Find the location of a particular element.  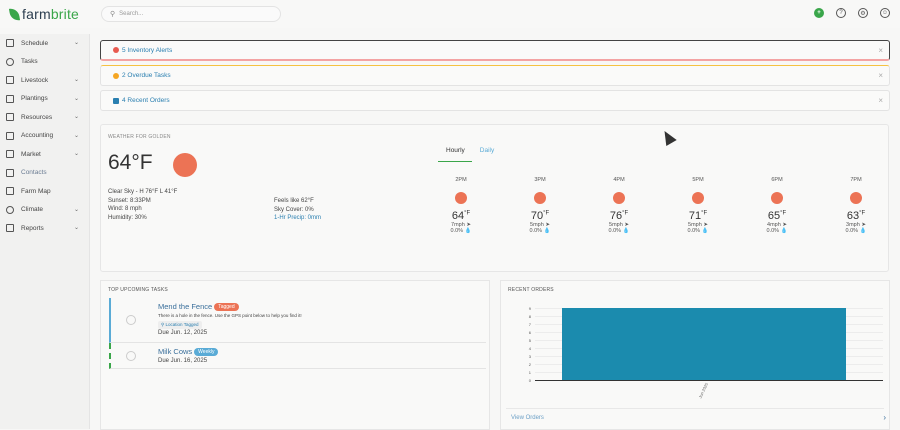

hour-wind: 5mph is located at coordinates (537, 225).